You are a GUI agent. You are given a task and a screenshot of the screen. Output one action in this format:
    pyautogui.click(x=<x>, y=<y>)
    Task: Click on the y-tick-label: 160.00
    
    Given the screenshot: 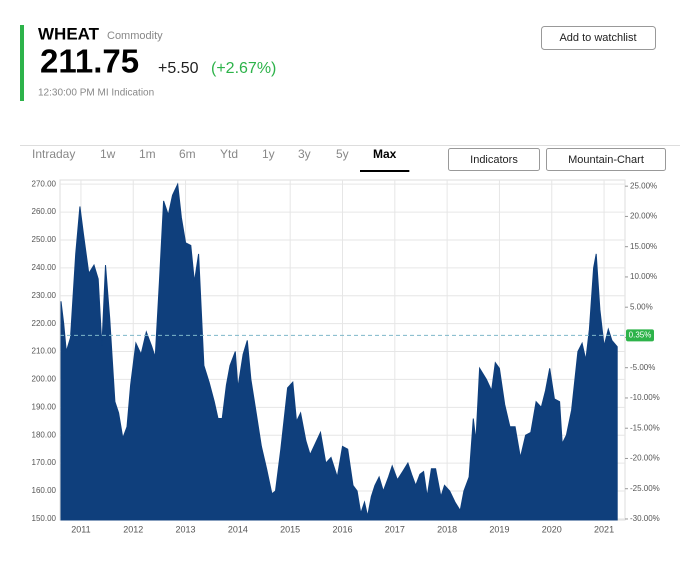 What is the action you would take?
    pyautogui.click(x=44, y=490)
    